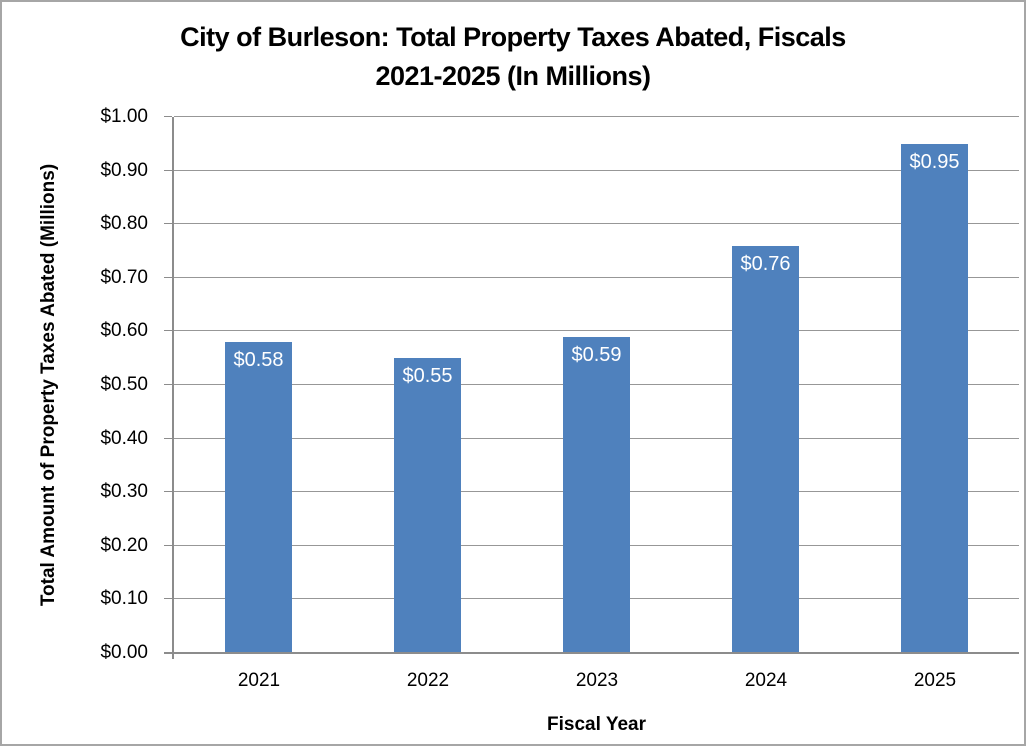 Image resolution: width=1026 pixels, height=746 pixels. What do you see at coordinates (596, 494) in the screenshot?
I see `bar-2023: $0.59` at bounding box center [596, 494].